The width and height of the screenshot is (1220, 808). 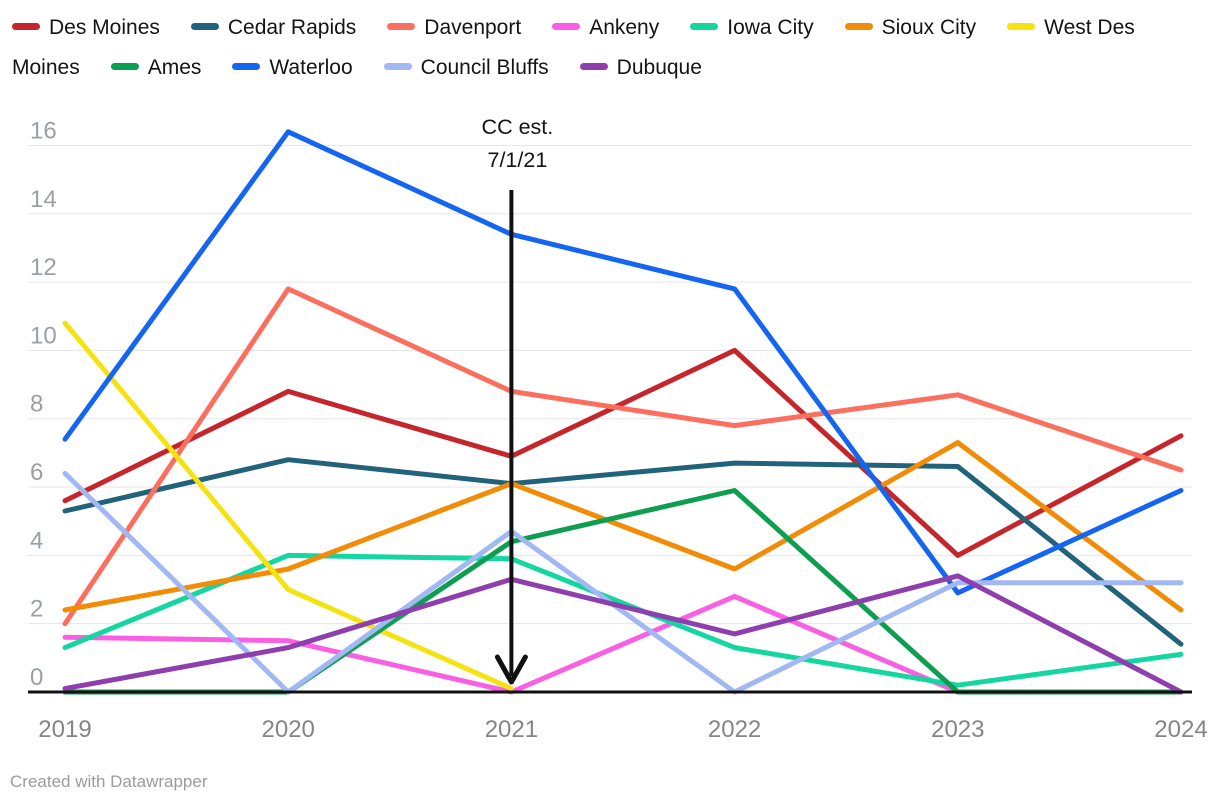 I want to click on y-axis-tick-label: 16, so click(x=43, y=130).